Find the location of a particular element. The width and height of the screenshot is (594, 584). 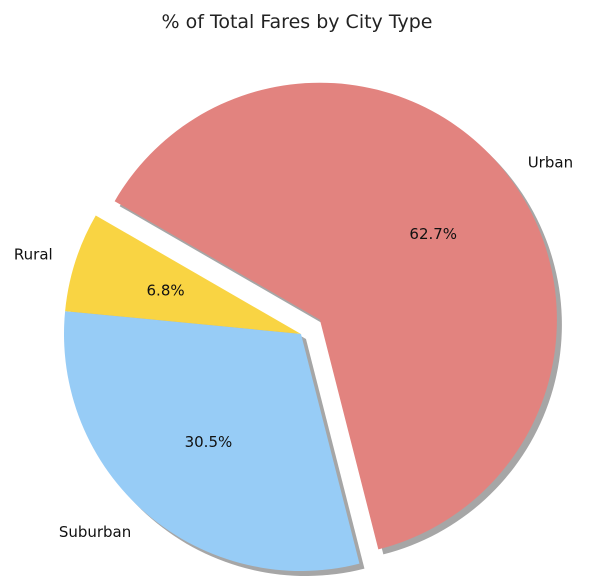

pct-label-urban: 62.7% is located at coordinates (433, 234).